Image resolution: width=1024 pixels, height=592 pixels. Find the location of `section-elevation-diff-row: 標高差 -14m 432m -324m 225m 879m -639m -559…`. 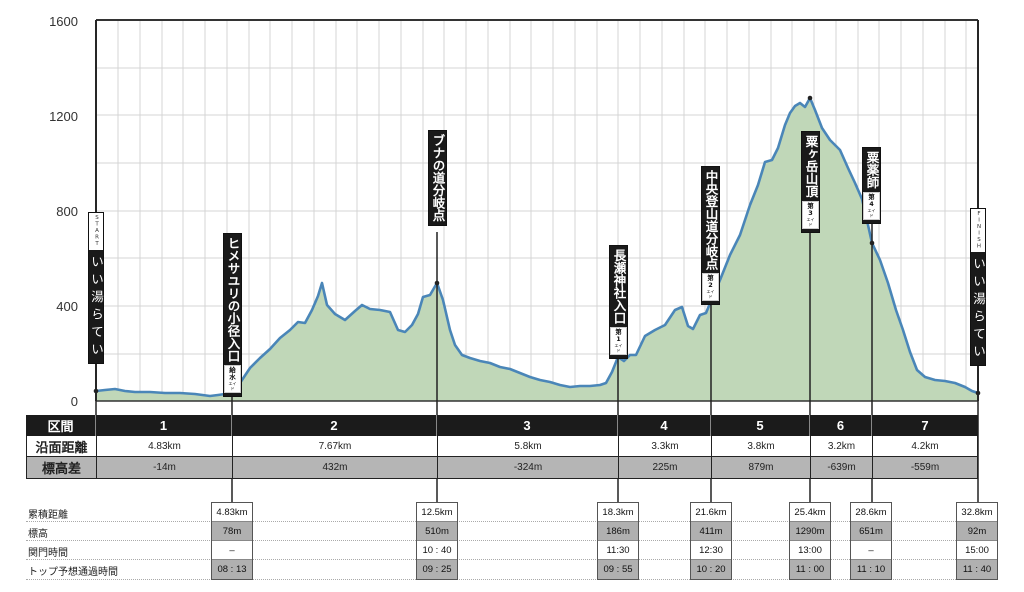

section-elevation-diff-row: 標高差 -14m 432m -324m 225m 879m -639m -559… is located at coordinates (502, 468).